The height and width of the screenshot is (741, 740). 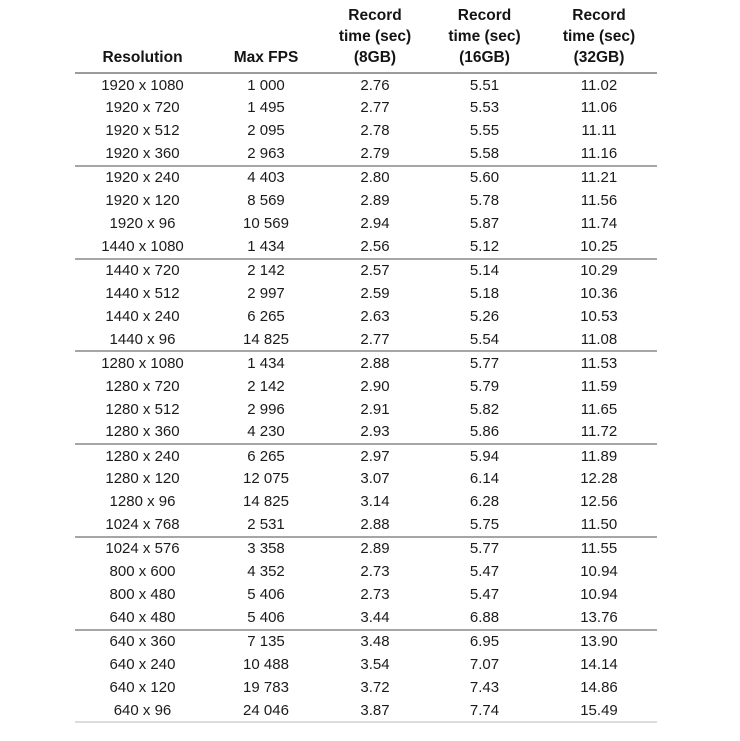 I want to click on cell-resolution: 640 x 96, so click(x=142, y=711).